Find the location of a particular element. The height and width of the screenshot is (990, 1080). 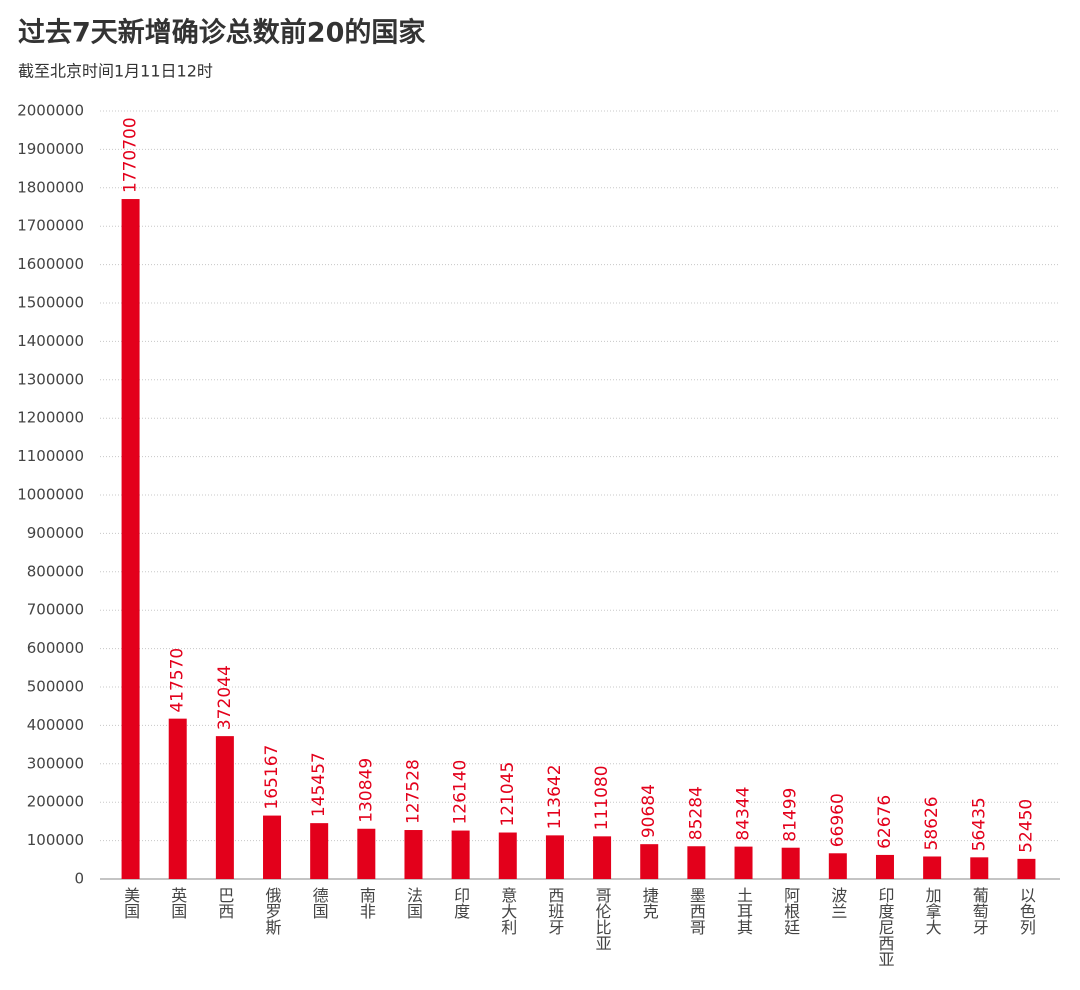

value-label: 58626 is located at coordinates (932, 823).